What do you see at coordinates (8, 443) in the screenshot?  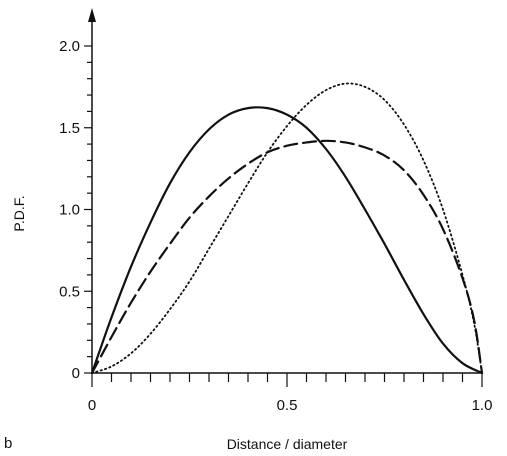 I see `panel-label: b` at bounding box center [8, 443].